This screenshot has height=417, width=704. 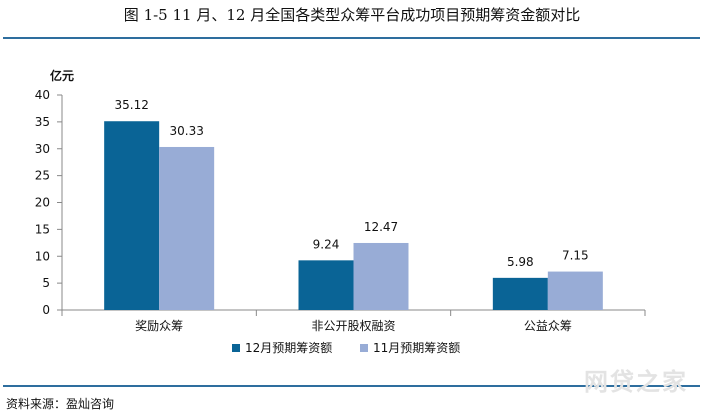 What do you see at coordinates (381, 227) in the screenshot?
I see `bar-value-label: 12.47` at bounding box center [381, 227].